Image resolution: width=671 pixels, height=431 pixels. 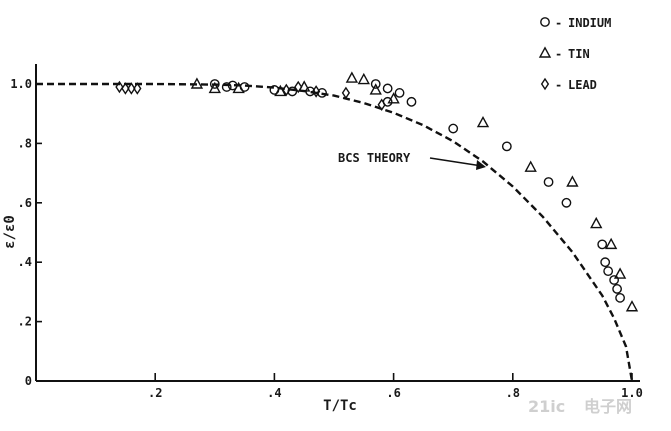 What do you see at coordinates (10, 232) in the screenshot?
I see `y-axis-label: ε/ε0` at bounding box center [10, 232].